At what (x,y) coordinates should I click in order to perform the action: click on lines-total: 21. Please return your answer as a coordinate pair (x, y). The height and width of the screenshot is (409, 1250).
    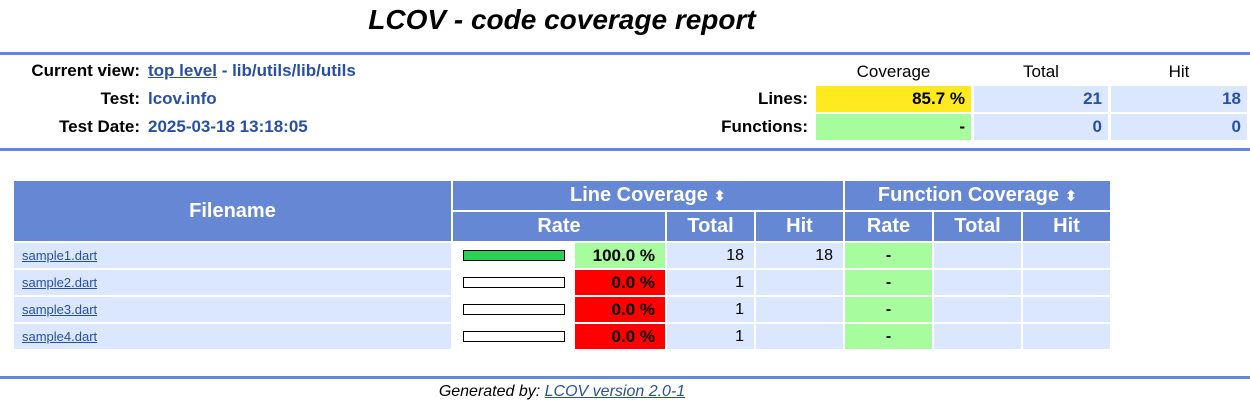
    Looking at the image, I should click on (1041, 99).